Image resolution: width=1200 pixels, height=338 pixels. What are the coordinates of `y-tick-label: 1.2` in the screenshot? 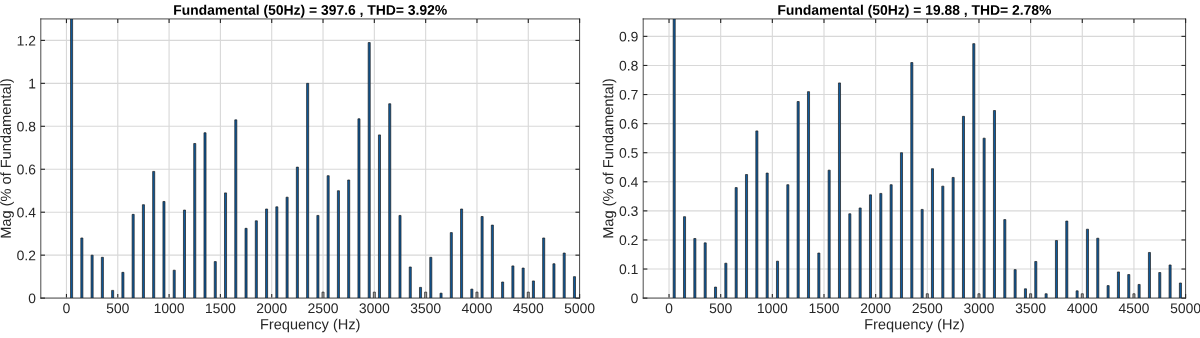 It's located at (26, 40).